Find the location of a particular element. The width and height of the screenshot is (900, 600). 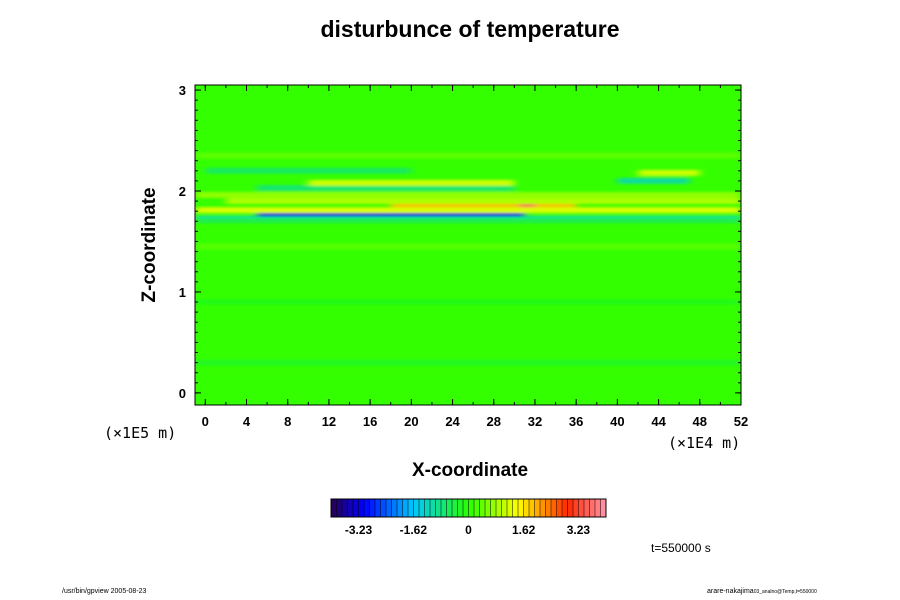

x-tick-label: 16 is located at coordinates (370, 421).